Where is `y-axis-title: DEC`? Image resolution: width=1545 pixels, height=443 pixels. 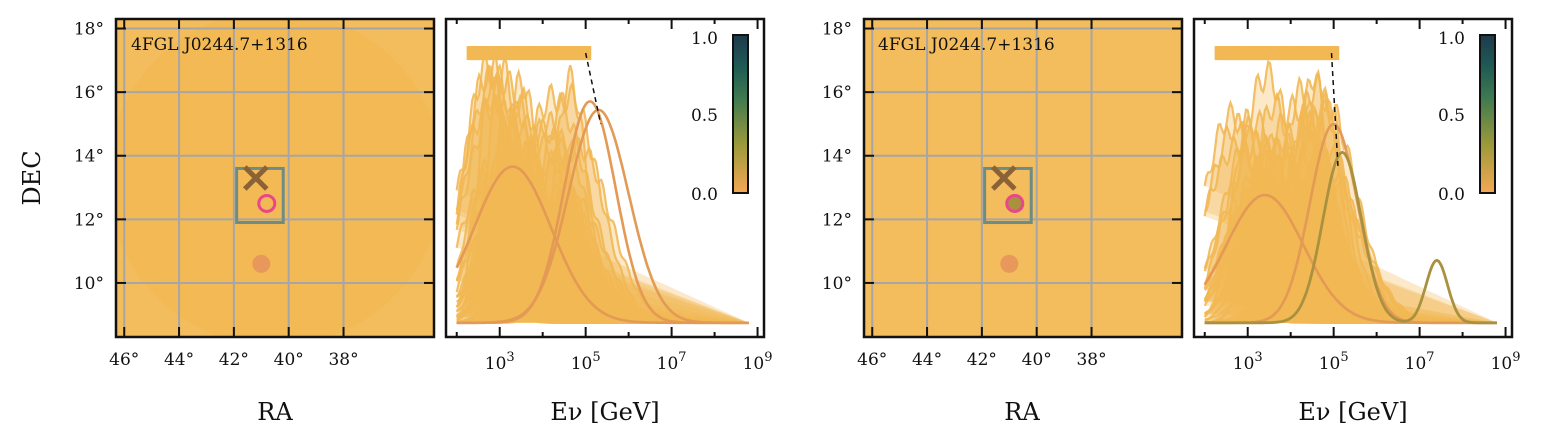
y-axis-title: DEC is located at coordinates (32, 177).